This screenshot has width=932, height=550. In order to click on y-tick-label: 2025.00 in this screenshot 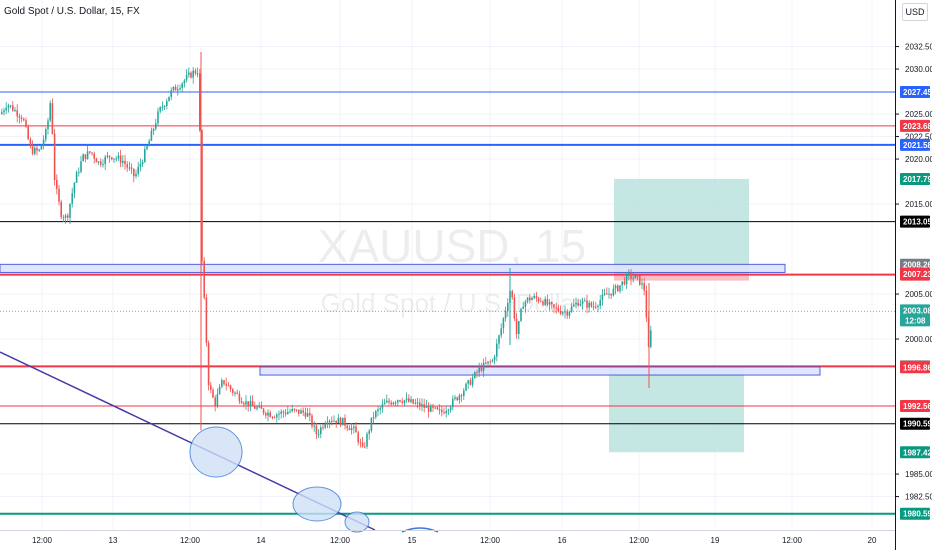, I will do `click(918, 114)`.